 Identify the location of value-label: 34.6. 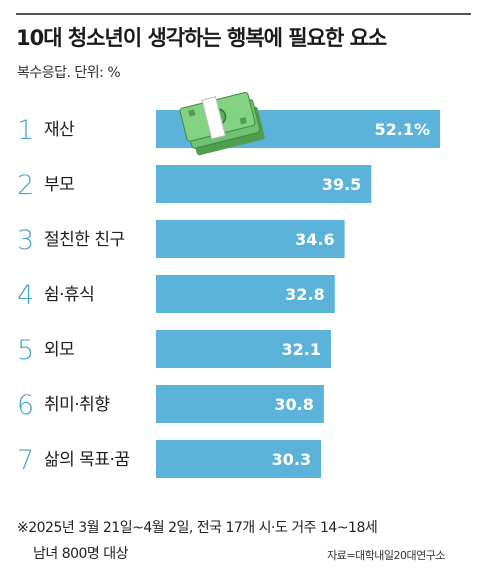
(314, 239).